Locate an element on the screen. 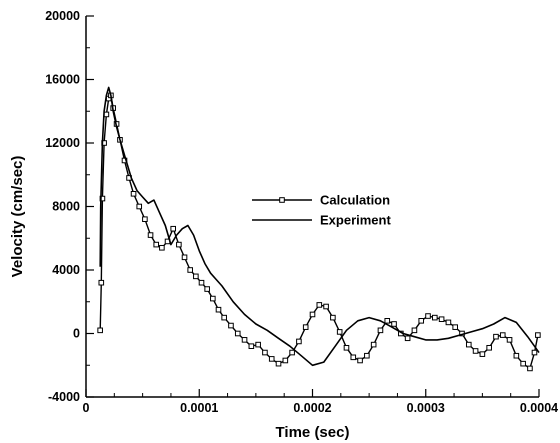 The width and height of the screenshot is (560, 443). y-axis-title: Velocity (cm/sec) is located at coordinates (17, 217).